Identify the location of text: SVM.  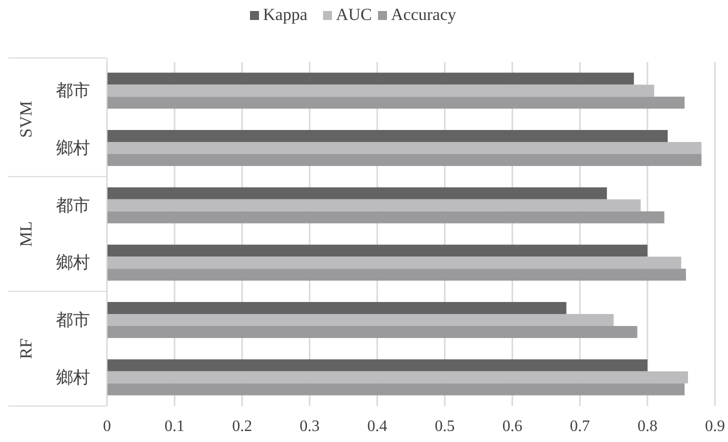
(26, 119).